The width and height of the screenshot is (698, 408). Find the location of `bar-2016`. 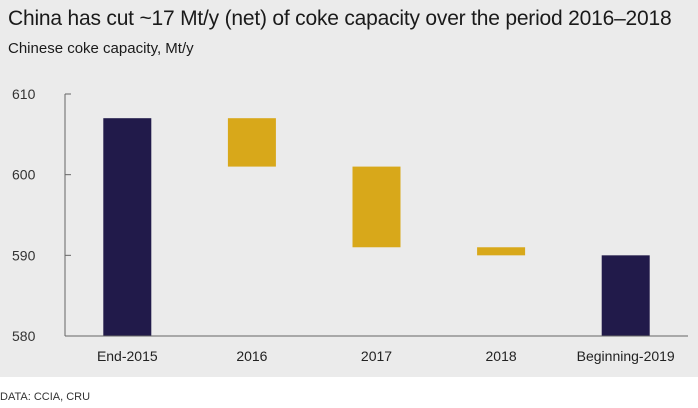

bar-2016 is located at coordinates (251, 142).